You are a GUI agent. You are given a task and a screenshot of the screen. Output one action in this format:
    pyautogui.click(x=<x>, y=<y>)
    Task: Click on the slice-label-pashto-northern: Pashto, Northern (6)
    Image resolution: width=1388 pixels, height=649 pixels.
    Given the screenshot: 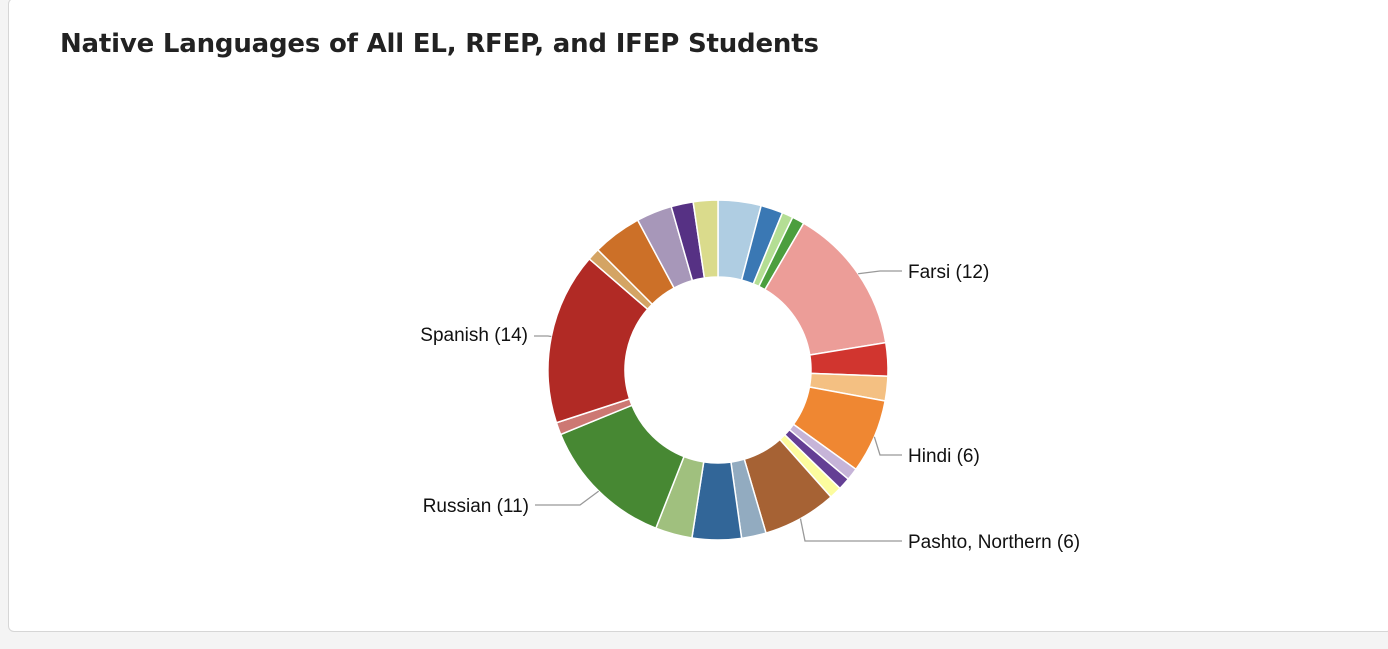 What is the action you would take?
    pyautogui.click(x=994, y=542)
    